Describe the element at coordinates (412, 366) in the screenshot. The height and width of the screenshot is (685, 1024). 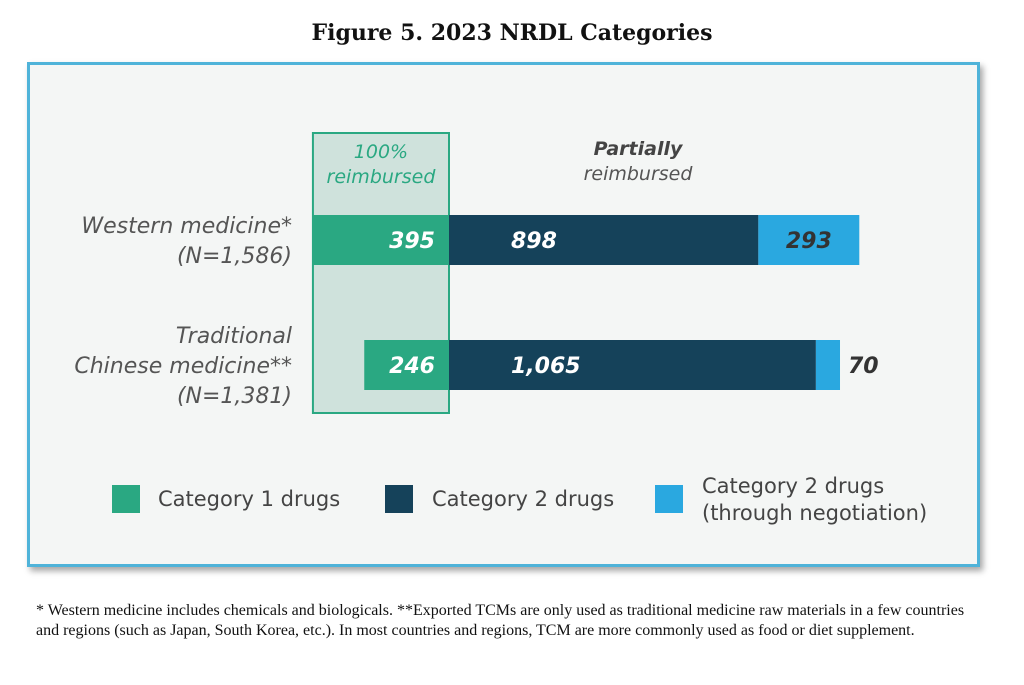
I see `value-label-cat1-1: 246` at that location.